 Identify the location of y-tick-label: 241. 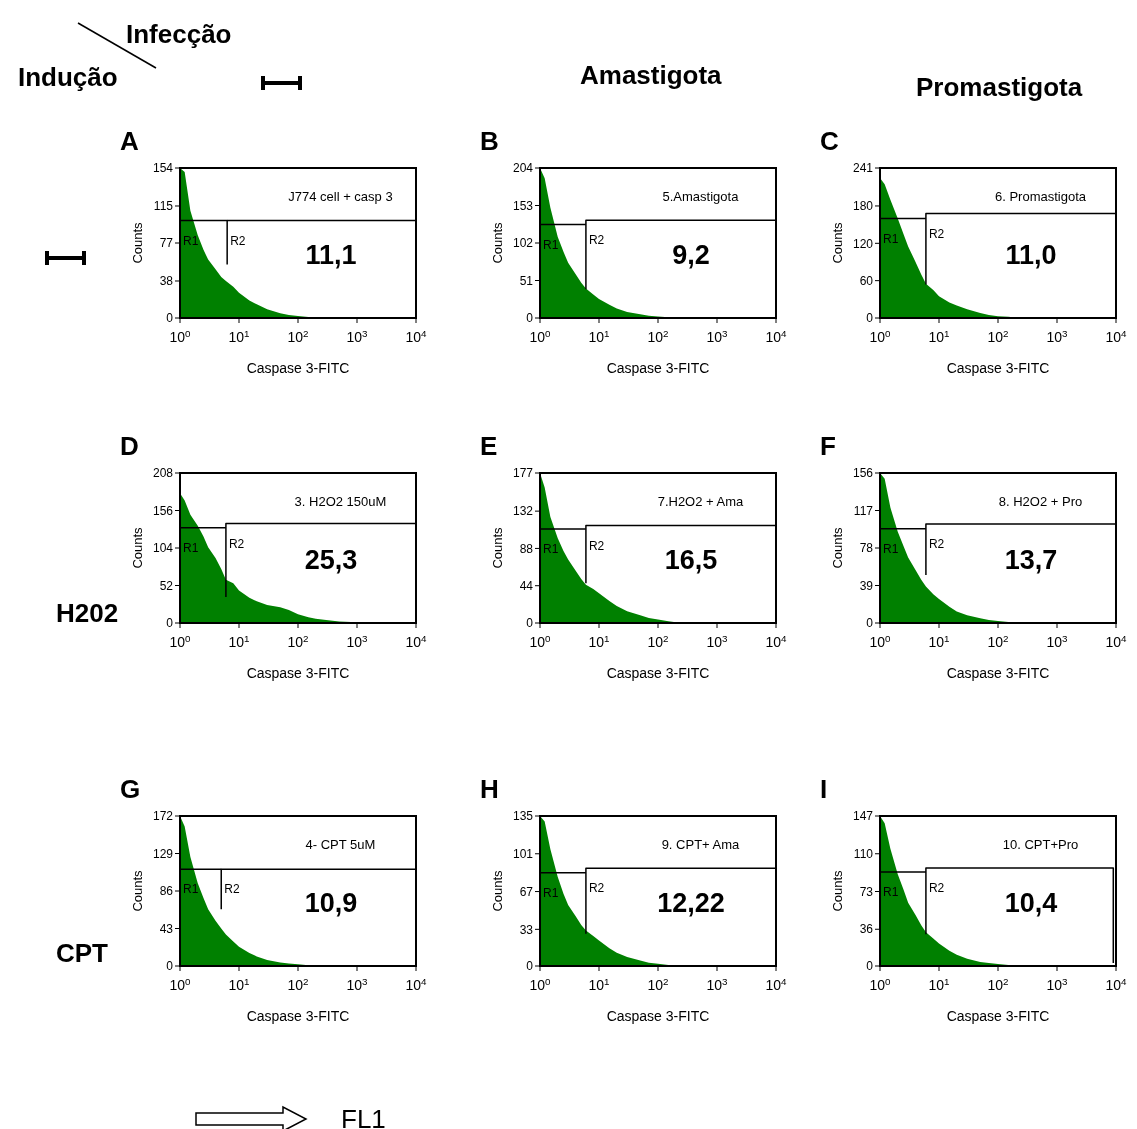
(863, 168).